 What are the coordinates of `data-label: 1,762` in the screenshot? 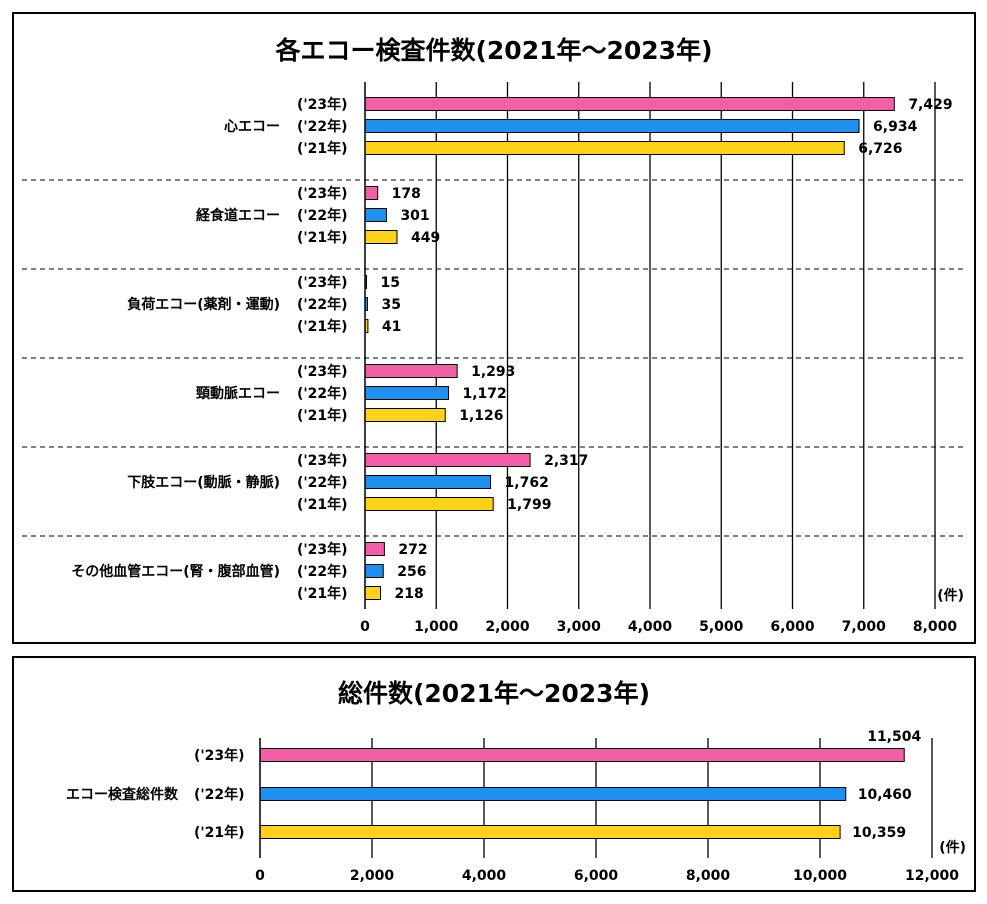 It's located at (527, 483).